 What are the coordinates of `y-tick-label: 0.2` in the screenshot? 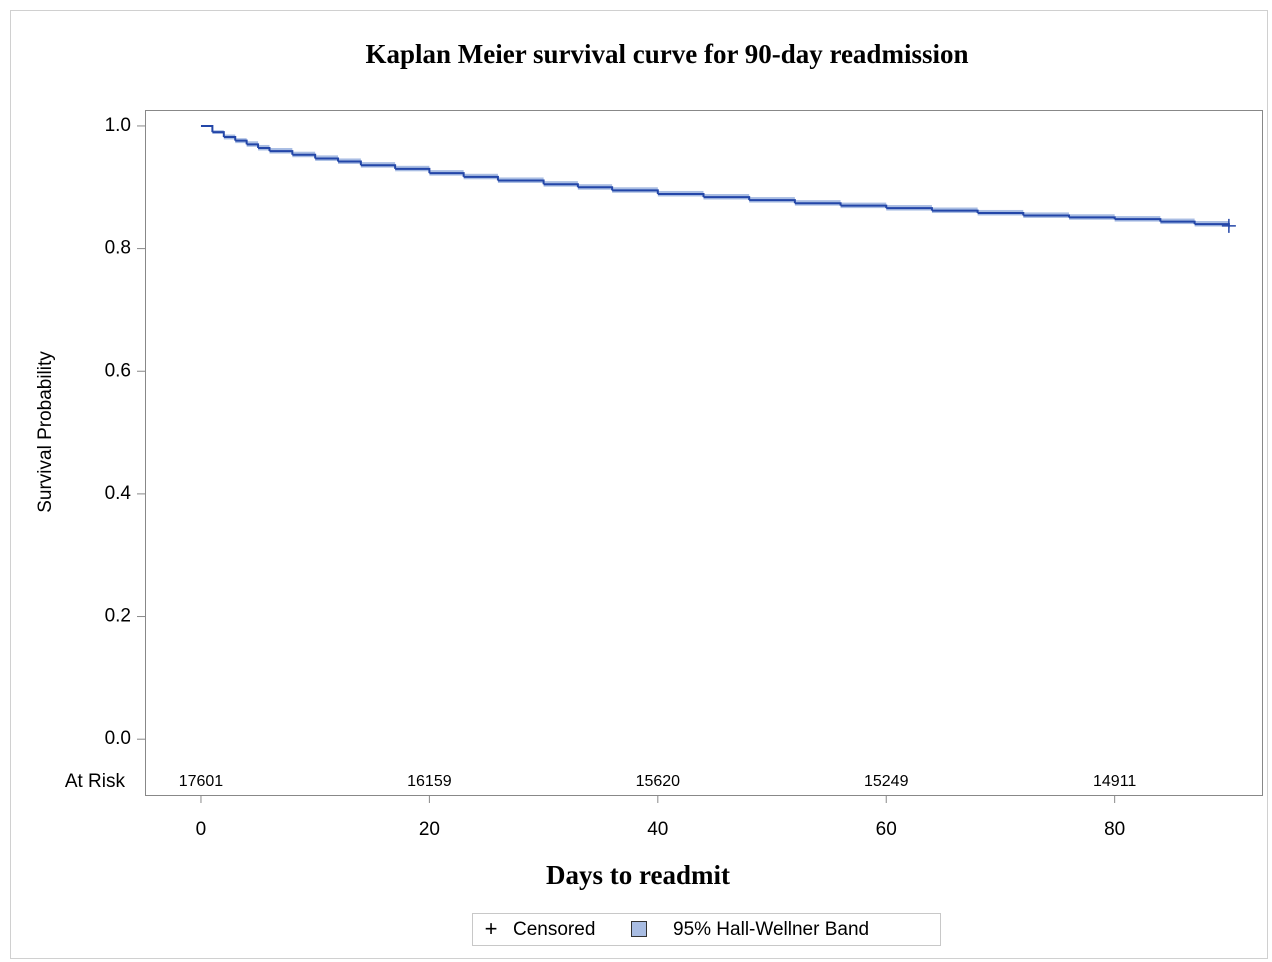 It's located at (118, 616).